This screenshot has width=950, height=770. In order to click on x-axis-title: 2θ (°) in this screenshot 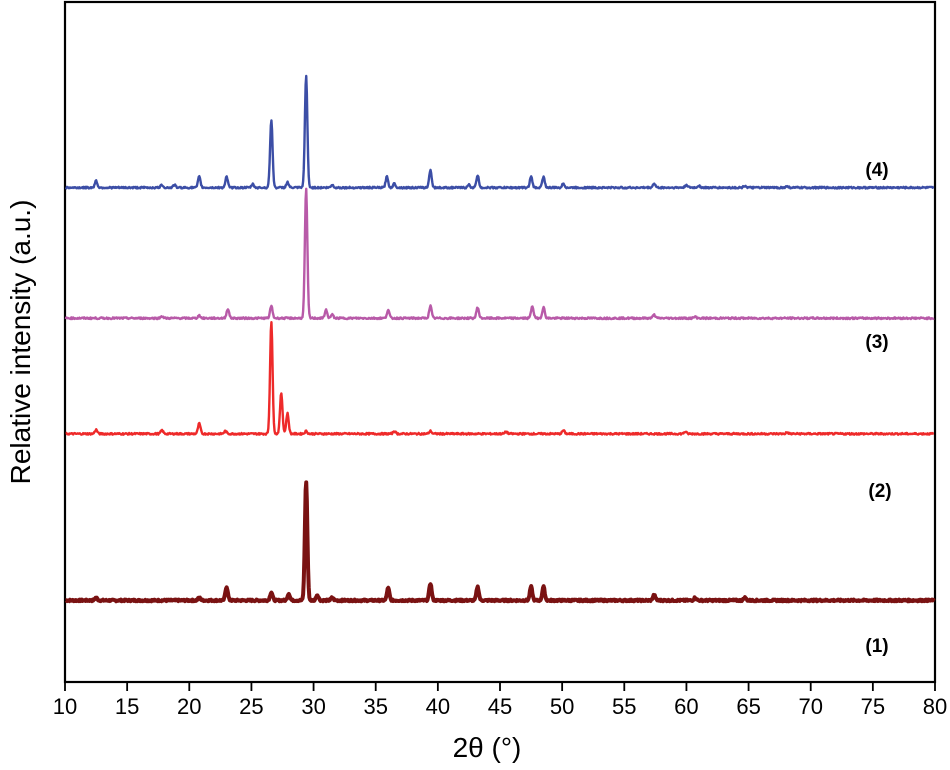, I will do `click(487, 747)`.